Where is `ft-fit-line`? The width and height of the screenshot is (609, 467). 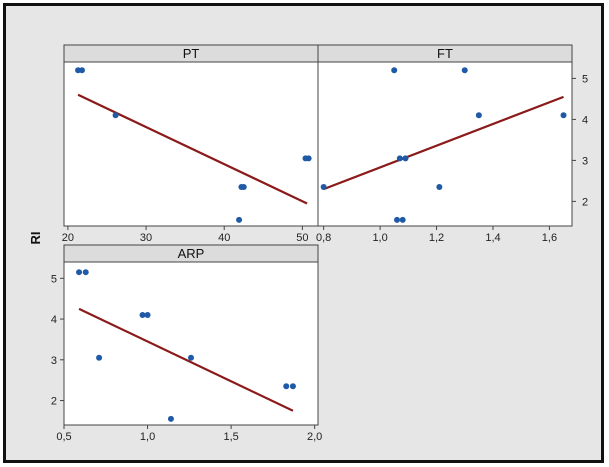 ft-fit-line is located at coordinates (443, 143).